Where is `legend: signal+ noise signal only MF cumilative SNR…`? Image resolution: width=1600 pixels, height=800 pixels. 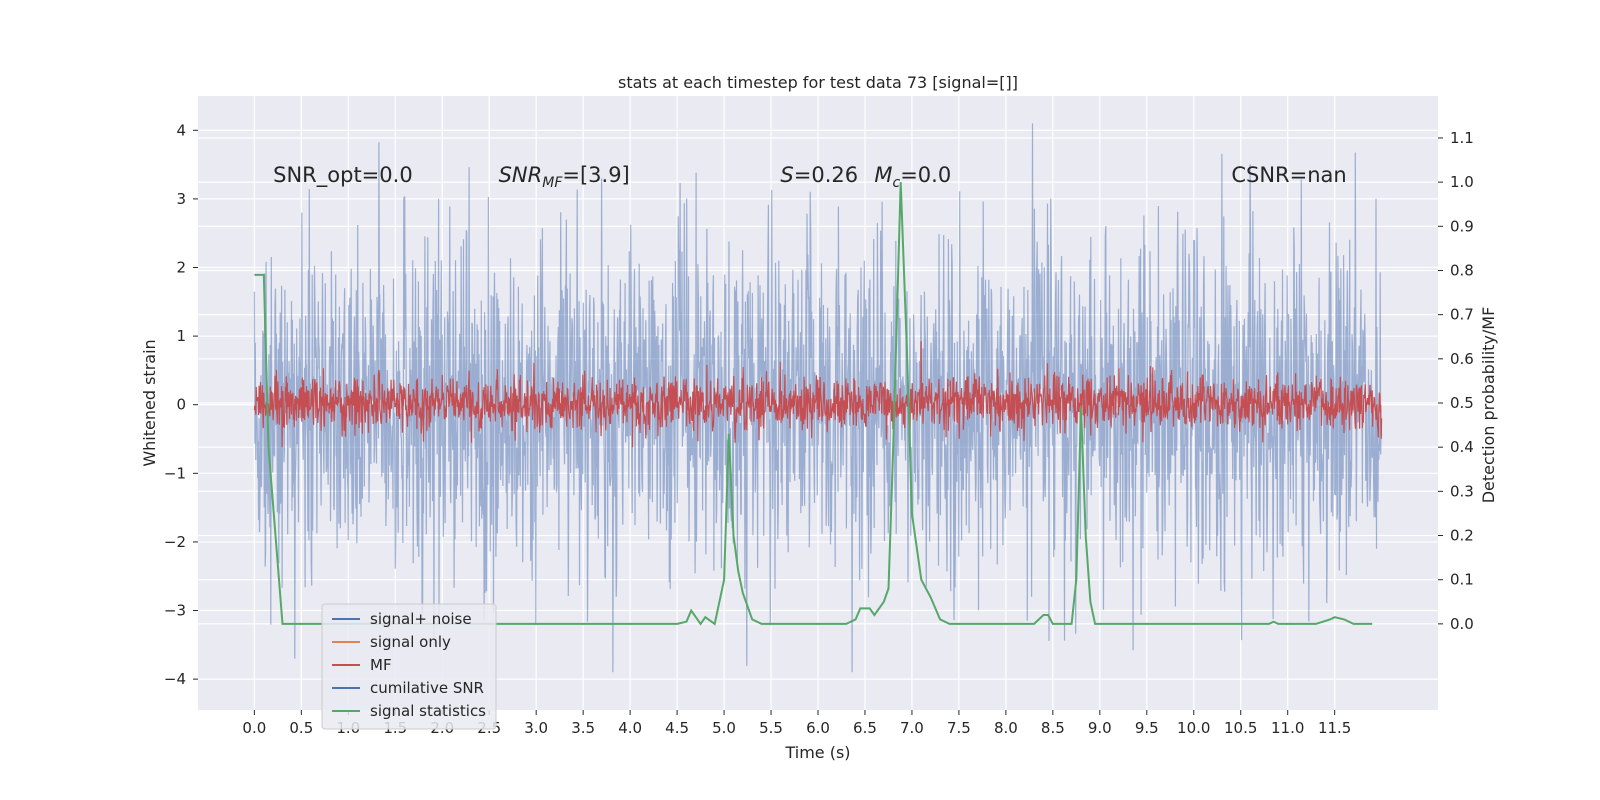 legend: signal+ noise signal only MF cumilative SNR… is located at coordinates (409, 666).